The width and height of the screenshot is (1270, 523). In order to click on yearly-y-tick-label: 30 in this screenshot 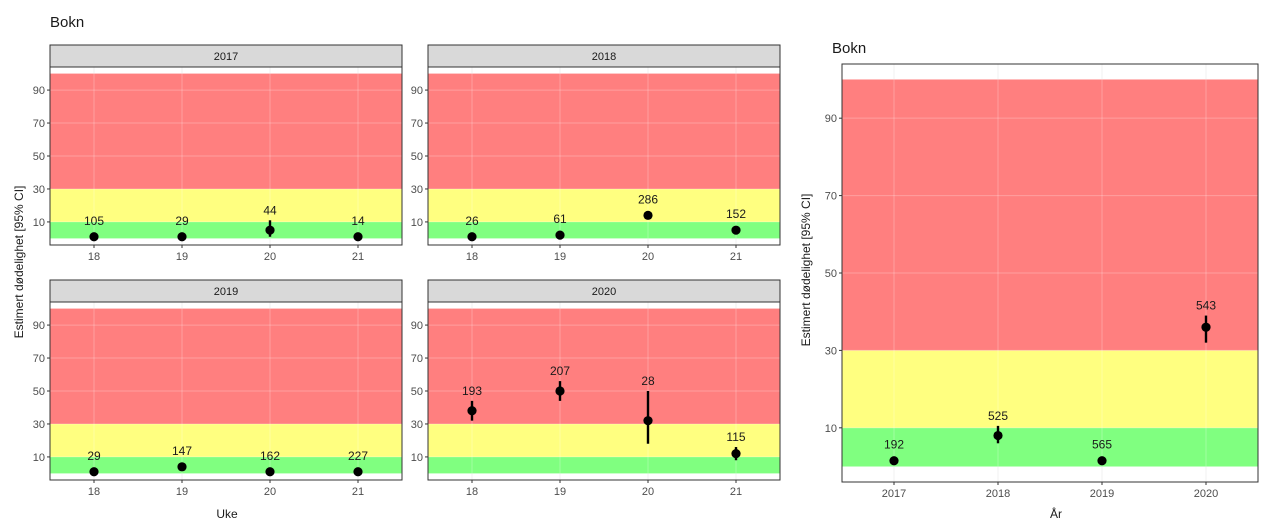, I will do `click(831, 351)`.